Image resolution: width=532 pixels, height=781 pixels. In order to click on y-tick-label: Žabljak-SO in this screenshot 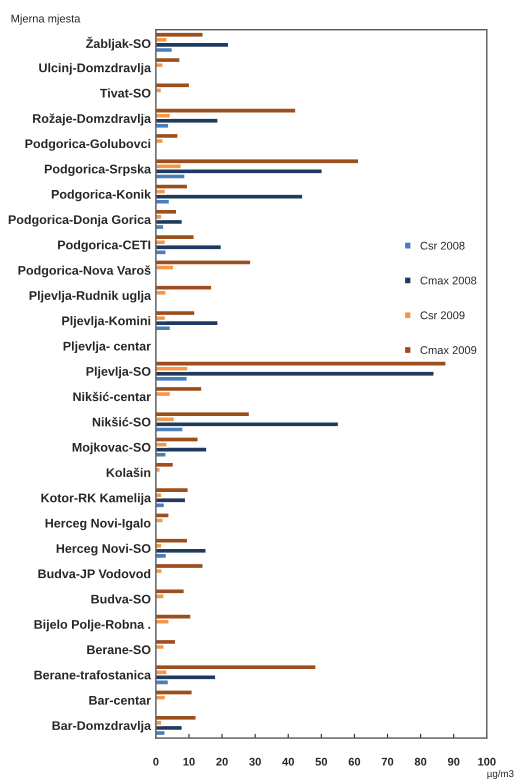, I will do `click(118, 43)`.